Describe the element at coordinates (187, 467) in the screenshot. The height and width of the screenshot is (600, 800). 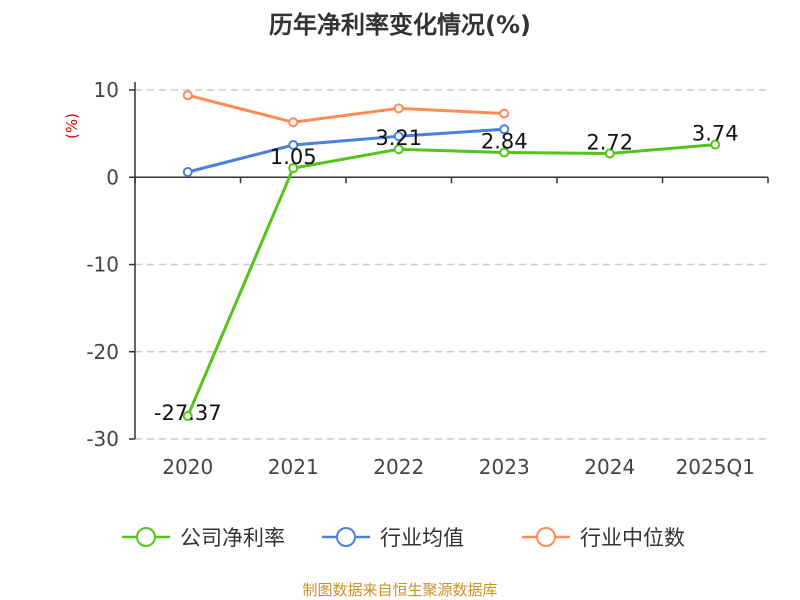
I see `x-tick-label: 2020` at that location.